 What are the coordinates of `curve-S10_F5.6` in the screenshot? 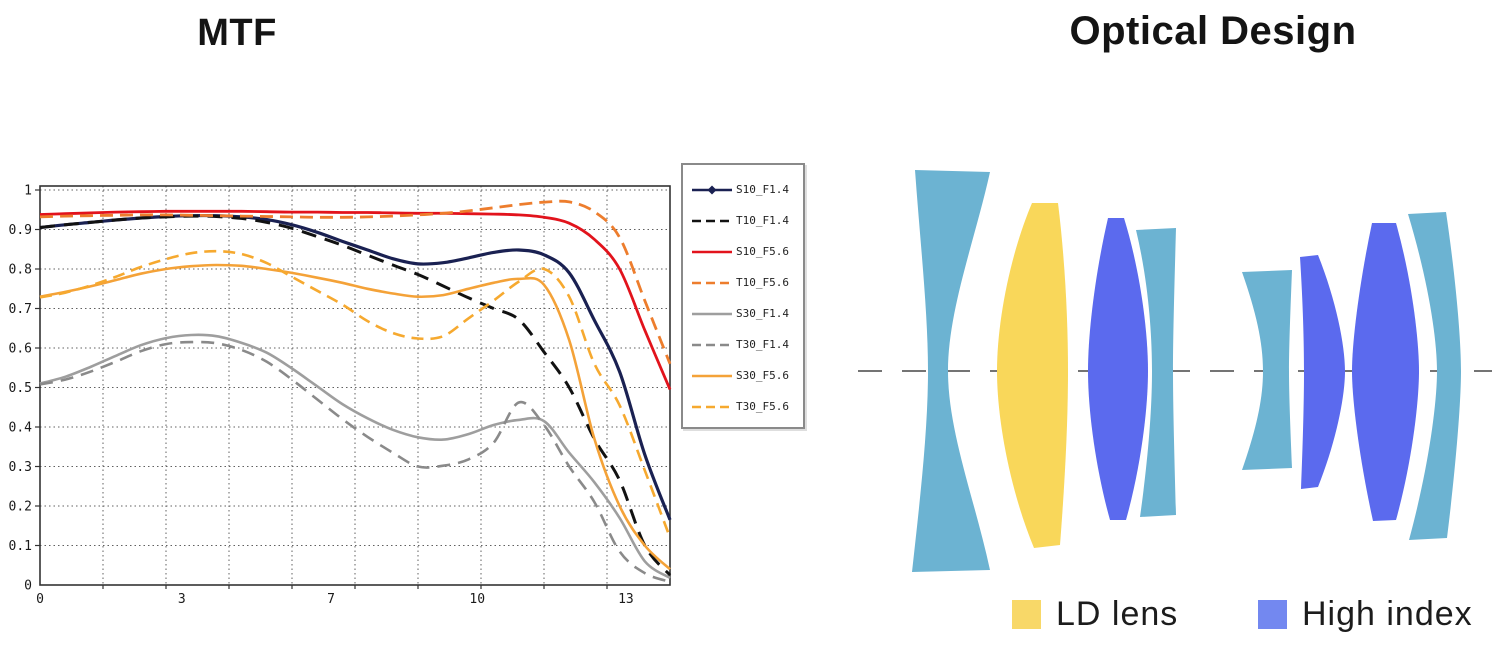 It's located at (355, 300).